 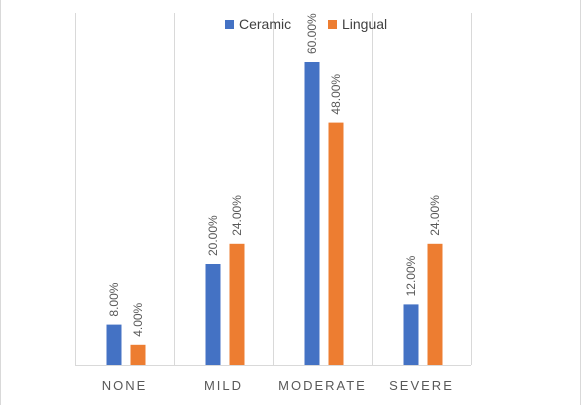 I want to click on legend-swatch-lingual, so click(x=332, y=24).